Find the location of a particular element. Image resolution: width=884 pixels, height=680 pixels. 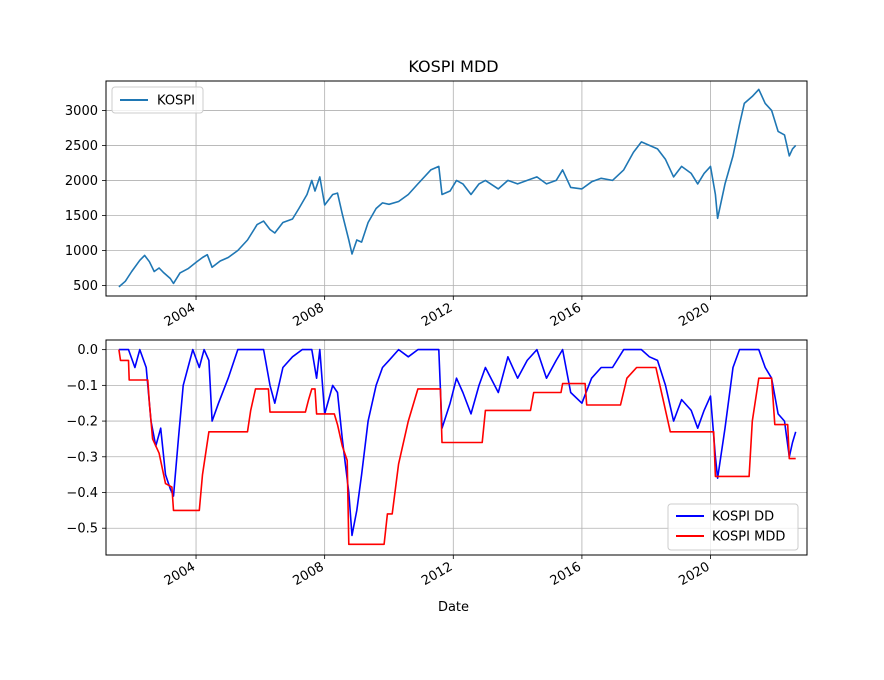

y-tick-label: −0.2 is located at coordinates (82, 422).